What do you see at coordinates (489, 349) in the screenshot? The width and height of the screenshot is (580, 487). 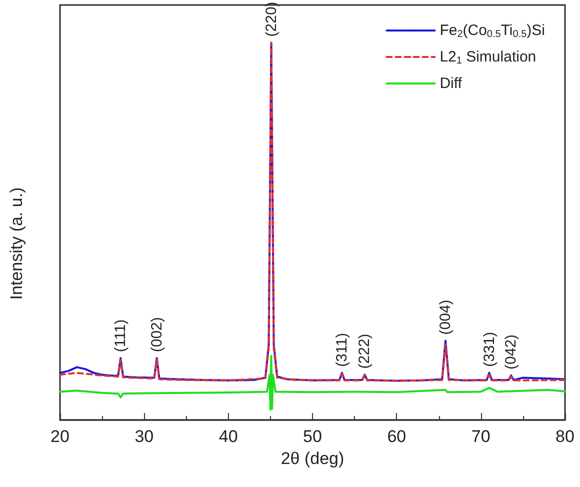 I see `annotation: (331)` at bounding box center [489, 349].